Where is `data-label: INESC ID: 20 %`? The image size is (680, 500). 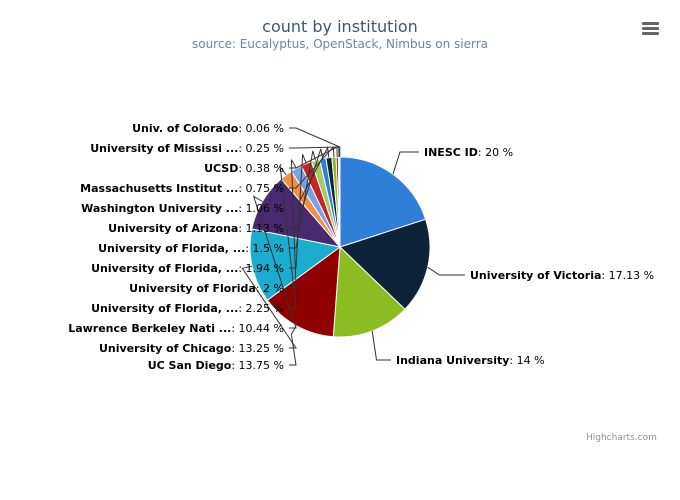
data-label: INESC ID: 20 % is located at coordinates (468, 152).